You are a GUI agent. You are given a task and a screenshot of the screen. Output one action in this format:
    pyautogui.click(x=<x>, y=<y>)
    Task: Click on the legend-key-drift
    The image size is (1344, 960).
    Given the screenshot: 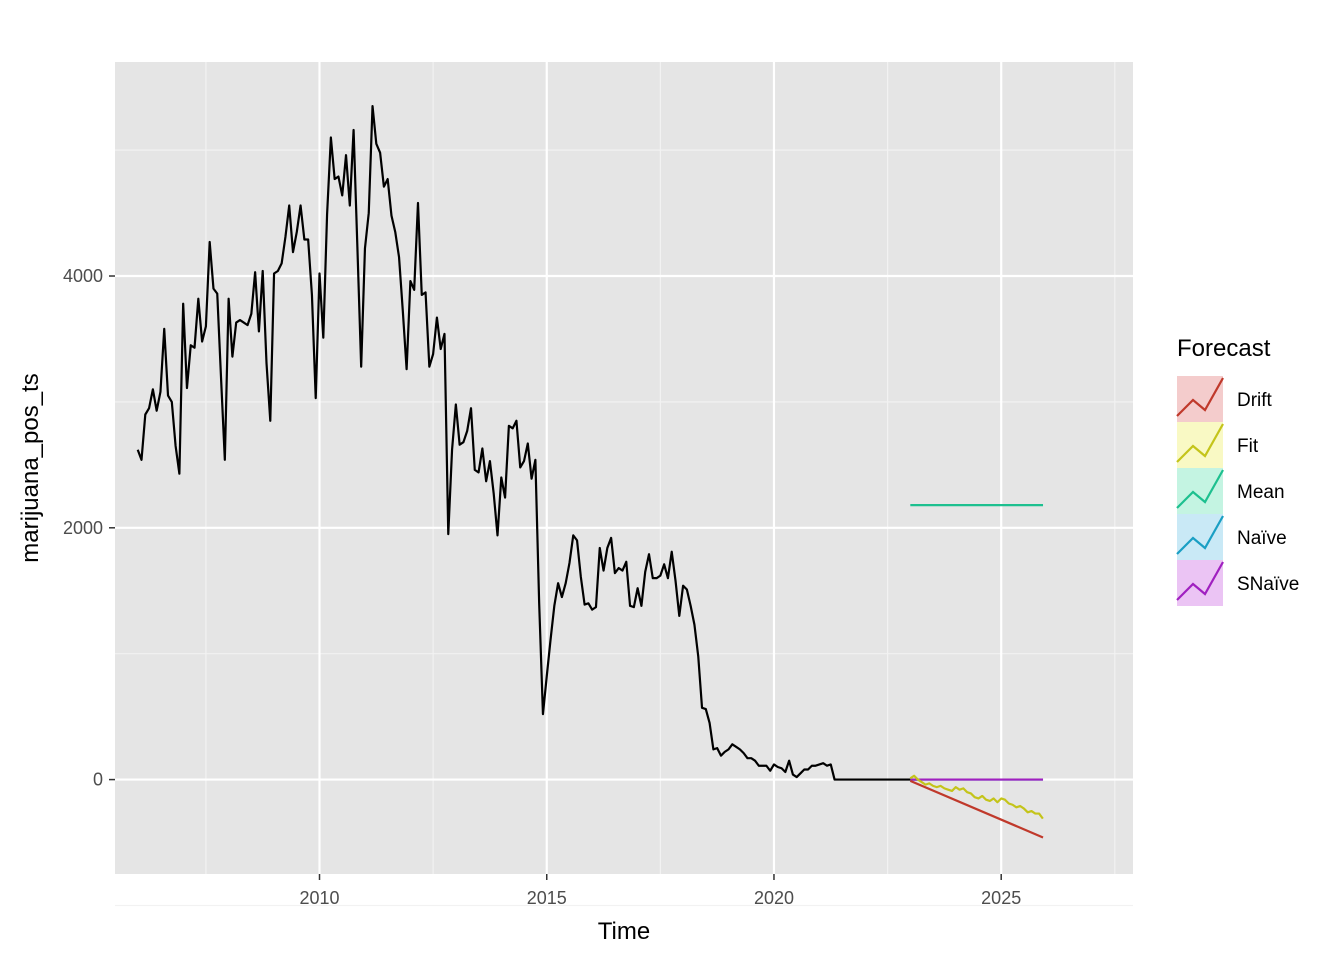 What is the action you would take?
    pyautogui.click(x=1200, y=399)
    